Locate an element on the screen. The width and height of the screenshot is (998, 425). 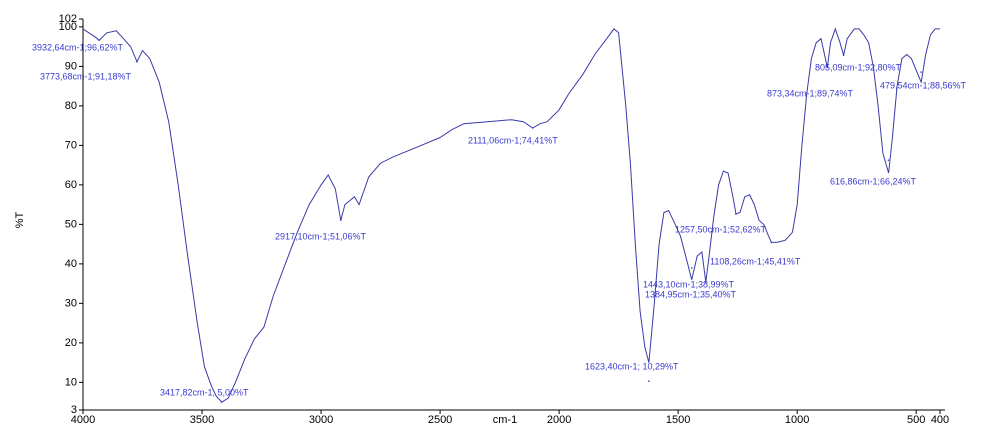
y-tick-label: 100 is located at coordinates (68, 27).